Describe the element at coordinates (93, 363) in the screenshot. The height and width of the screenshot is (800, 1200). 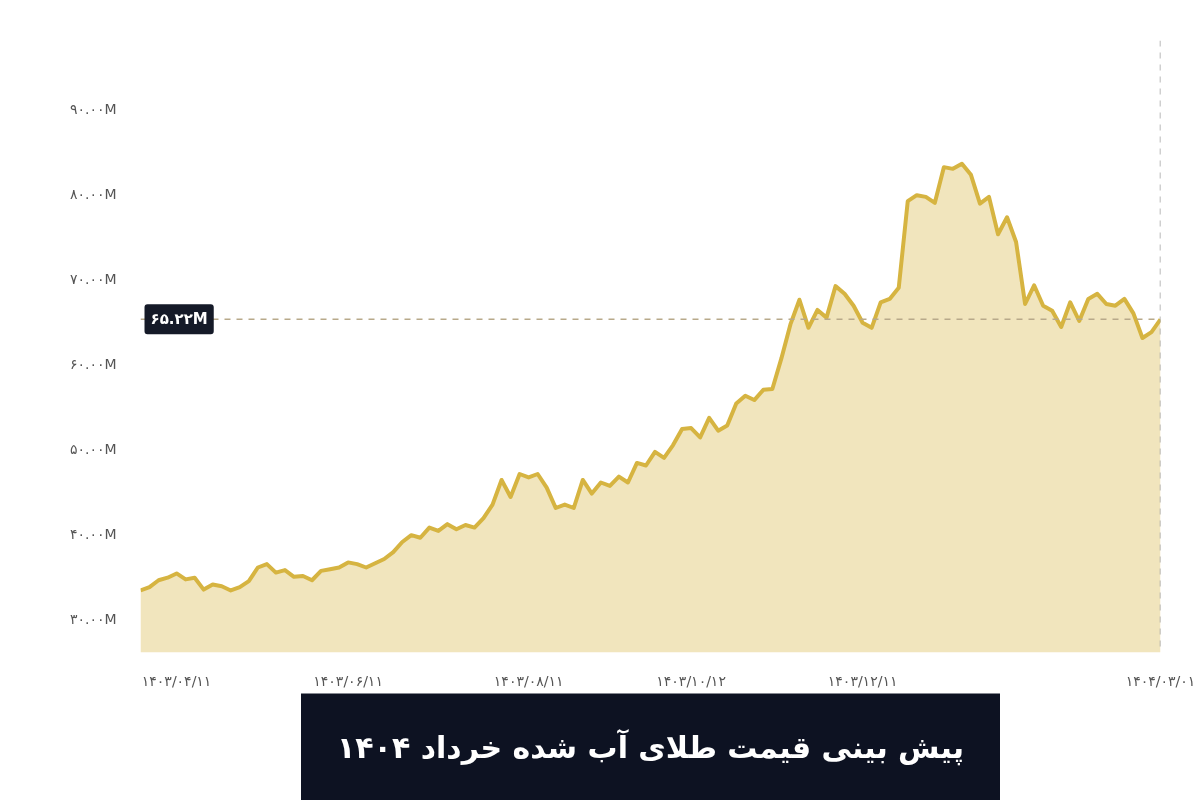
I see `y-tick-label: ۶۰.۰۰M` at that location.